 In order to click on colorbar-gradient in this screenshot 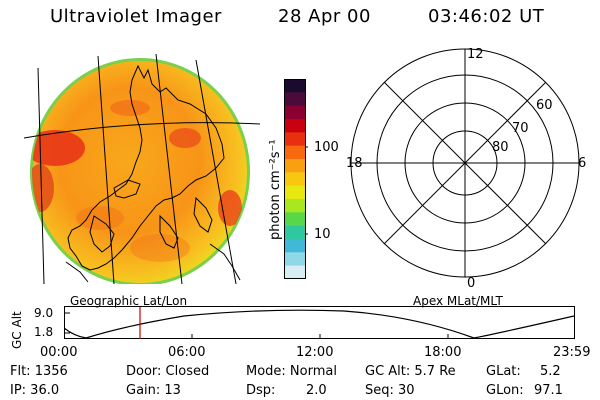, I will do `click(295, 179)`.